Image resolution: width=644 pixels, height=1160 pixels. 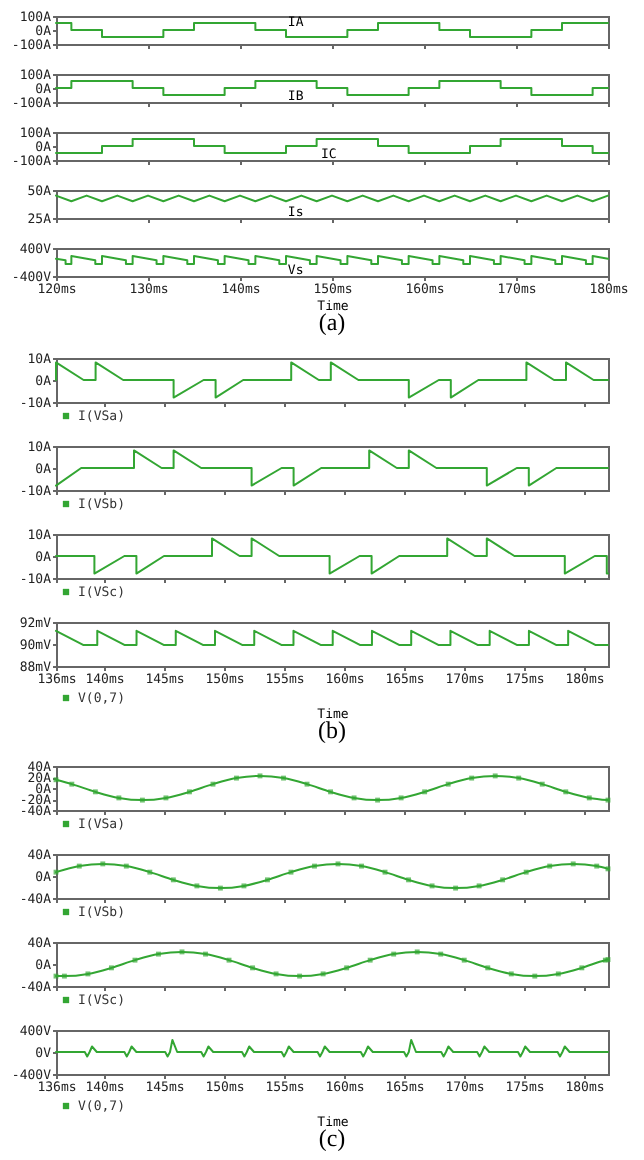 What do you see at coordinates (332, 730) in the screenshot?
I see `text: (b)` at bounding box center [332, 730].